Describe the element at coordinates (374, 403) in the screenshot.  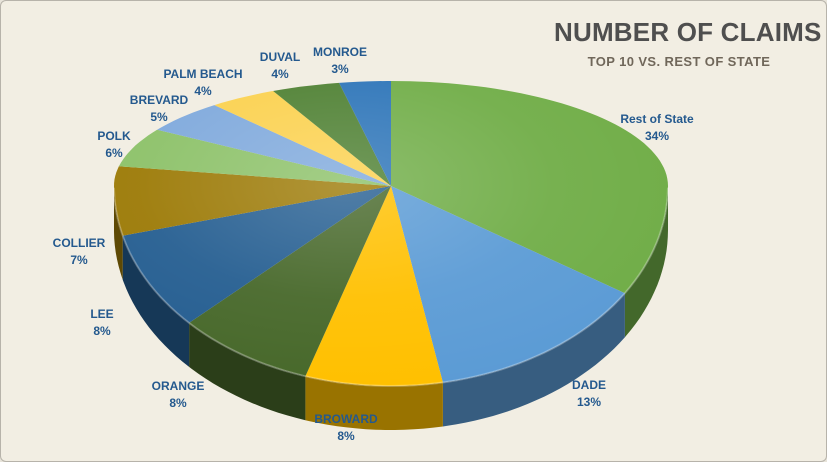
I see `pie-slice-side-broward` at that location.